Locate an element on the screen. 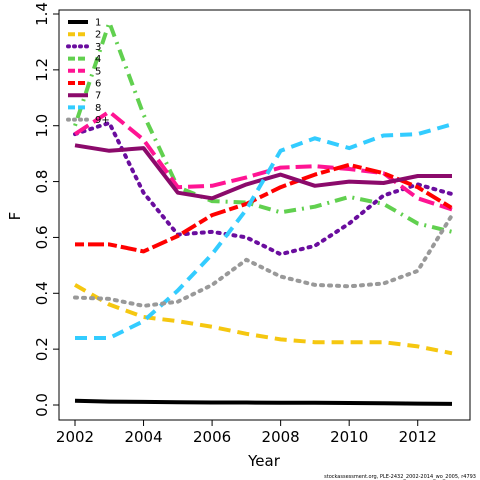  y-tick-label: 1.2 is located at coordinates (42, 70).